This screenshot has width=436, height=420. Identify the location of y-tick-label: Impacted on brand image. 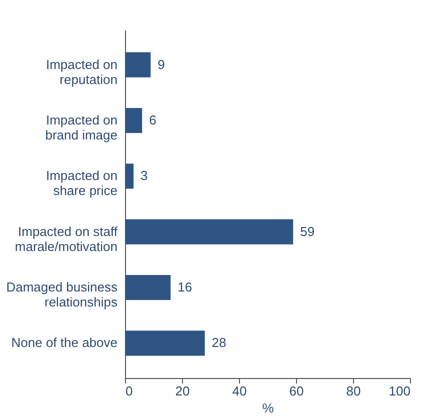
(81, 127).